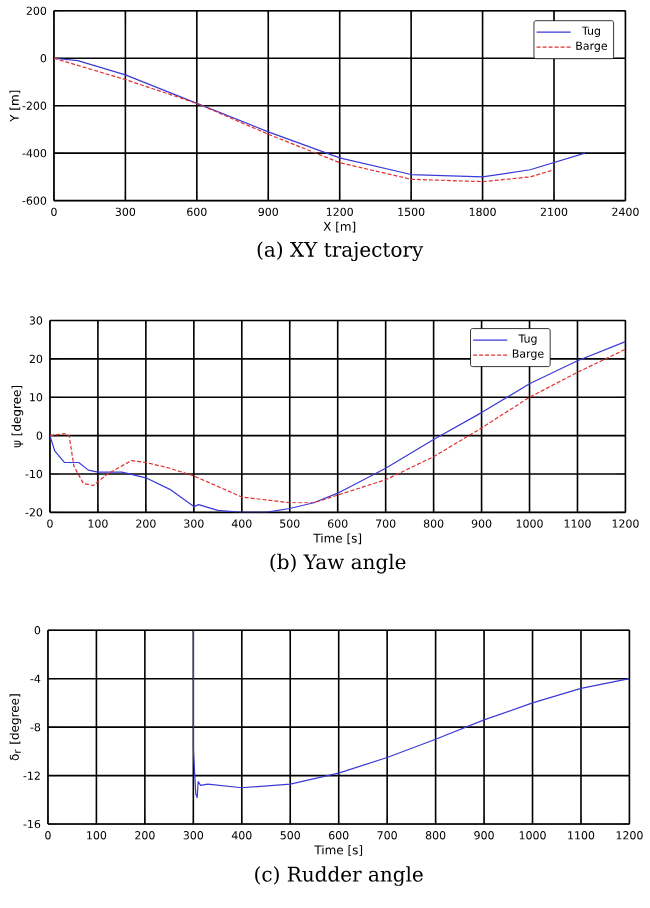 The width and height of the screenshot is (650, 908). I want to click on text: (b) Yaw angle, so click(338, 563).